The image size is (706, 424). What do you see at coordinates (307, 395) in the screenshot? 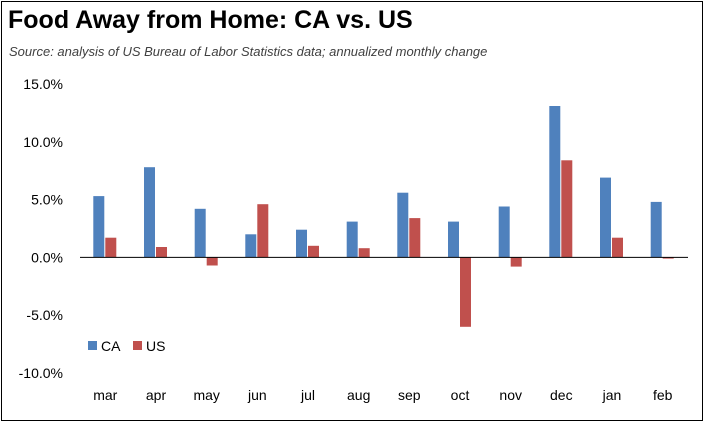
I see `x-tick-label: jul` at bounding box center [307, 395].